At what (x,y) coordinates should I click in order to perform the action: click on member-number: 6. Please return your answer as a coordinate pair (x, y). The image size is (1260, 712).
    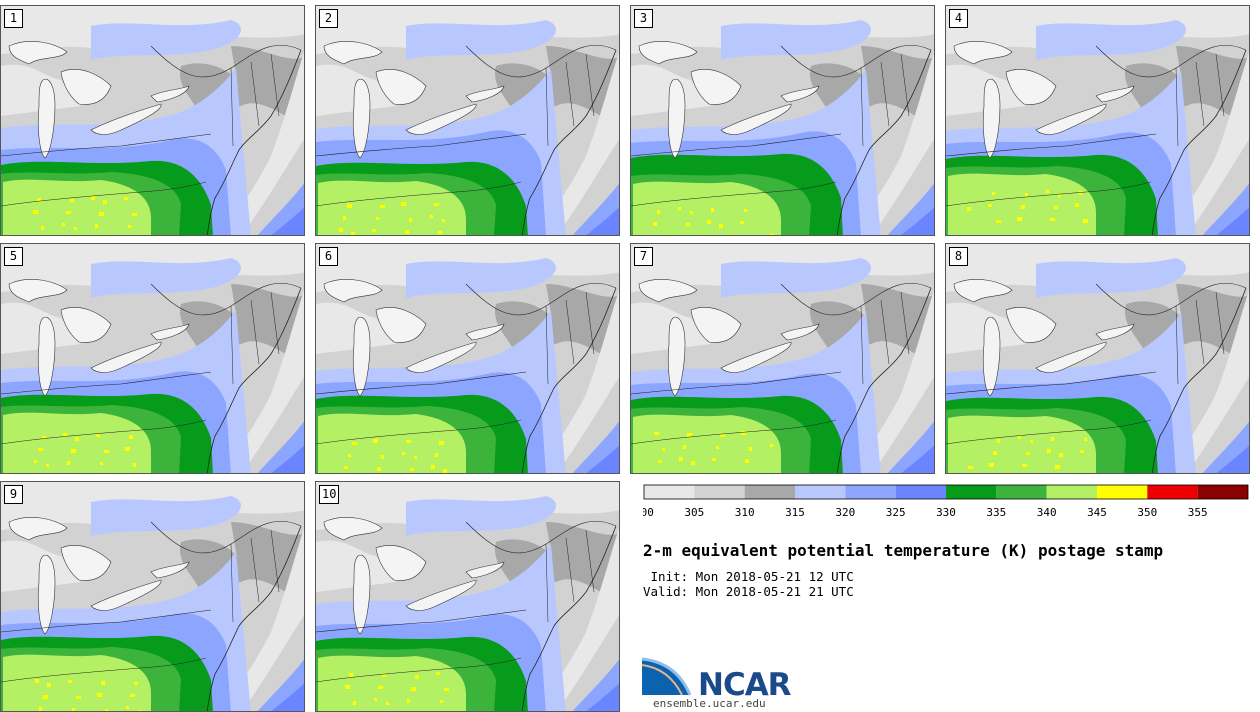
    Looking at the image, I should click on (328, 256).